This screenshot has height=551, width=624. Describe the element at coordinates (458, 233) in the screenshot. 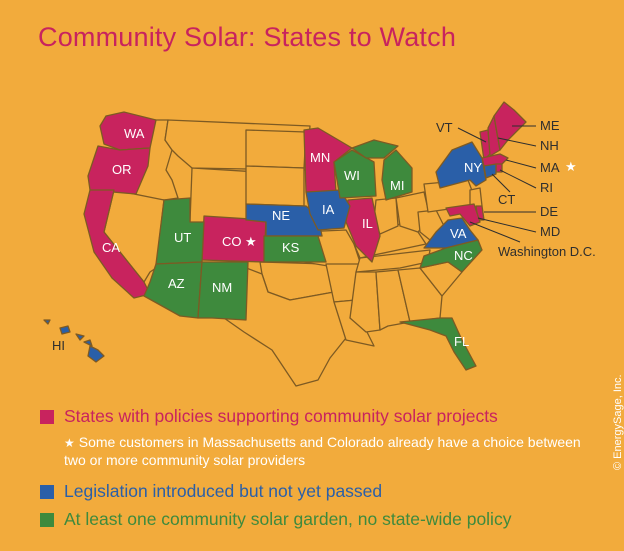

I see `label-va: VA` at that location.